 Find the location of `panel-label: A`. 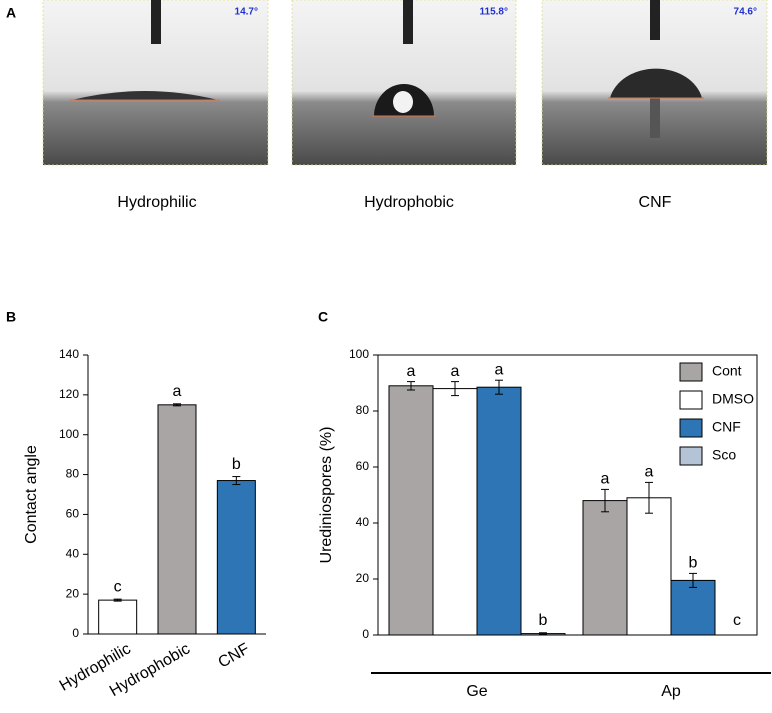

panel-label: A is located at coordinates (11, 13).